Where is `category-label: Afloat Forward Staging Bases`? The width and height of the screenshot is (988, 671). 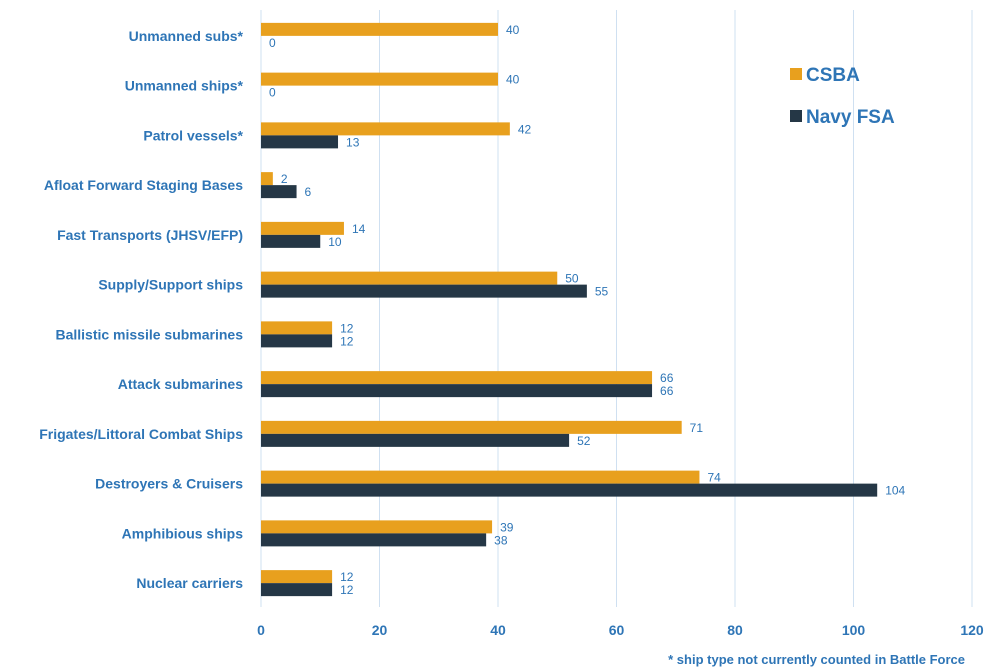
category-label: Afloat Forward Staging Bases is located at coordinates (143, 185).